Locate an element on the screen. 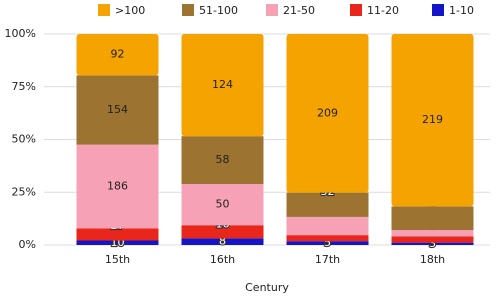 The height and width of the screenshot is (297, 500). data-label: 8 is located at coordinates (222, 241).